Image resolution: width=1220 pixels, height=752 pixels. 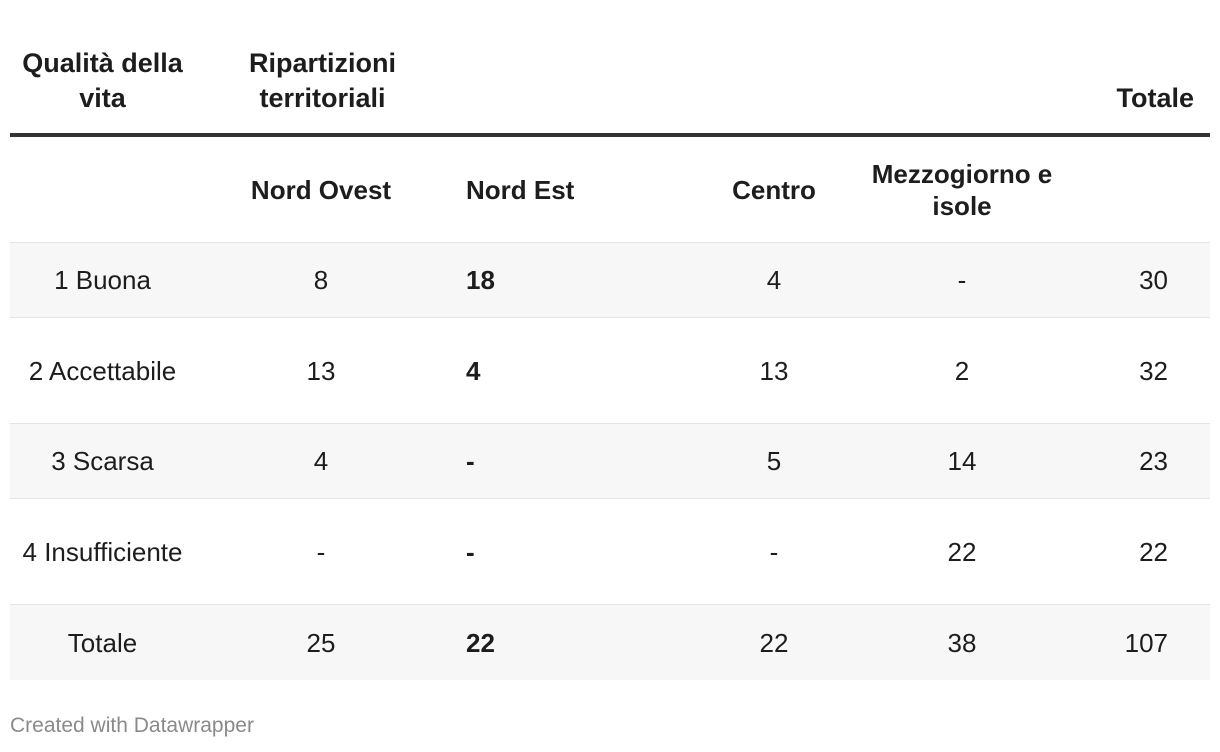 I want to click on subheader-cell: Centro, so click(x=774, y=189).